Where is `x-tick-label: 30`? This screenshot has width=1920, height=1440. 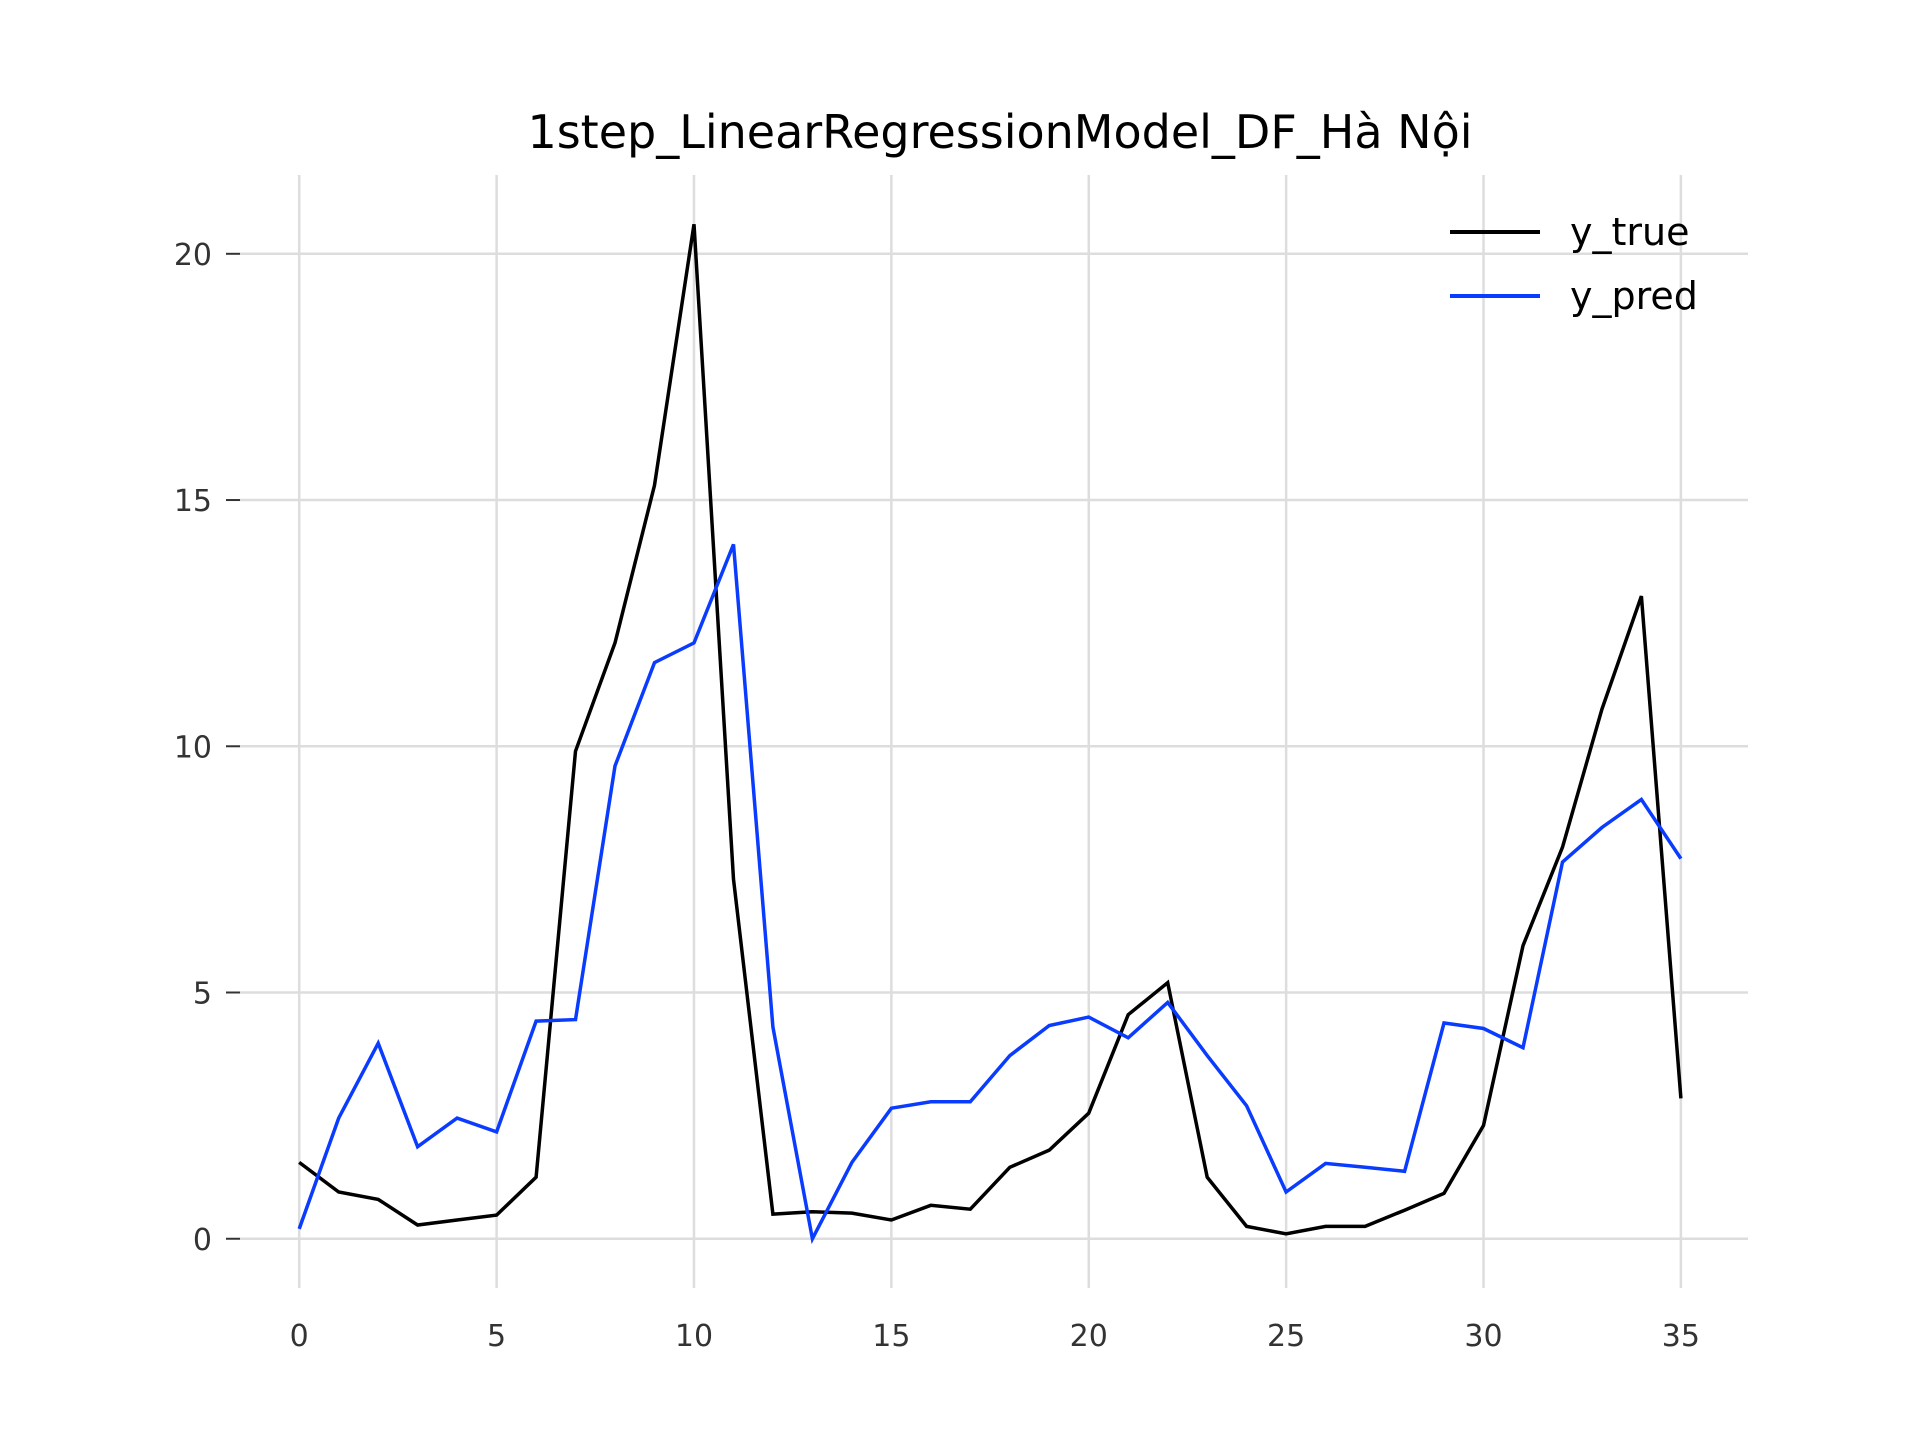 x-tick-label: 30 is located at coordinates (1483, 1336).